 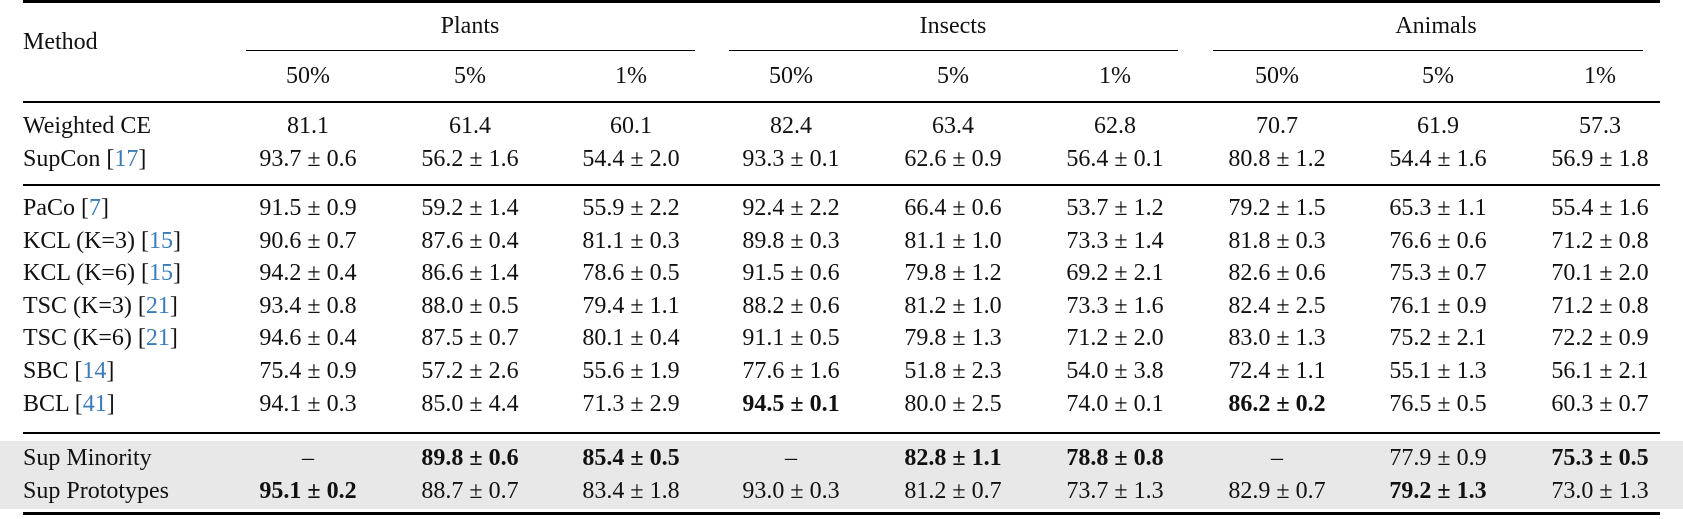 I want to click on table-cell: 71.3 ± 2.9, so click(x=631, y=403).